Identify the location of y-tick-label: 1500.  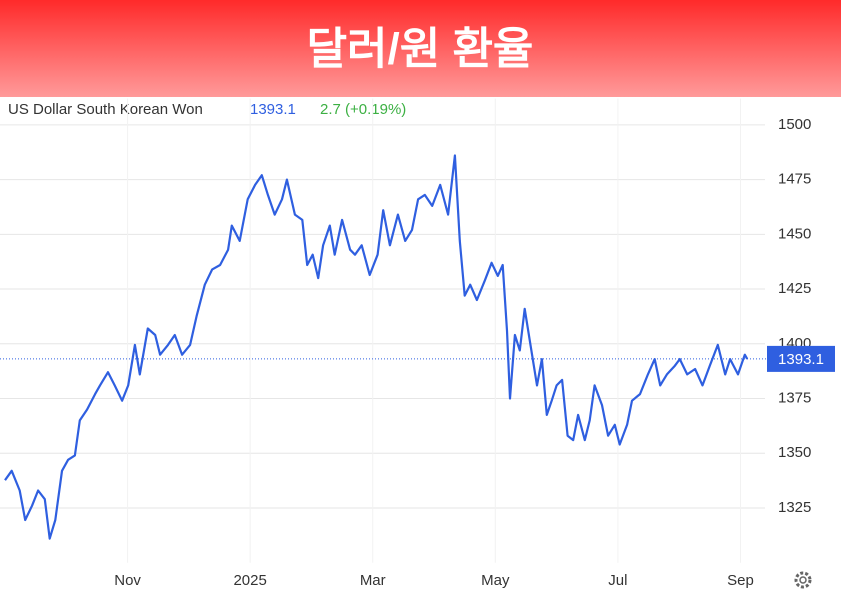
(794, 124).